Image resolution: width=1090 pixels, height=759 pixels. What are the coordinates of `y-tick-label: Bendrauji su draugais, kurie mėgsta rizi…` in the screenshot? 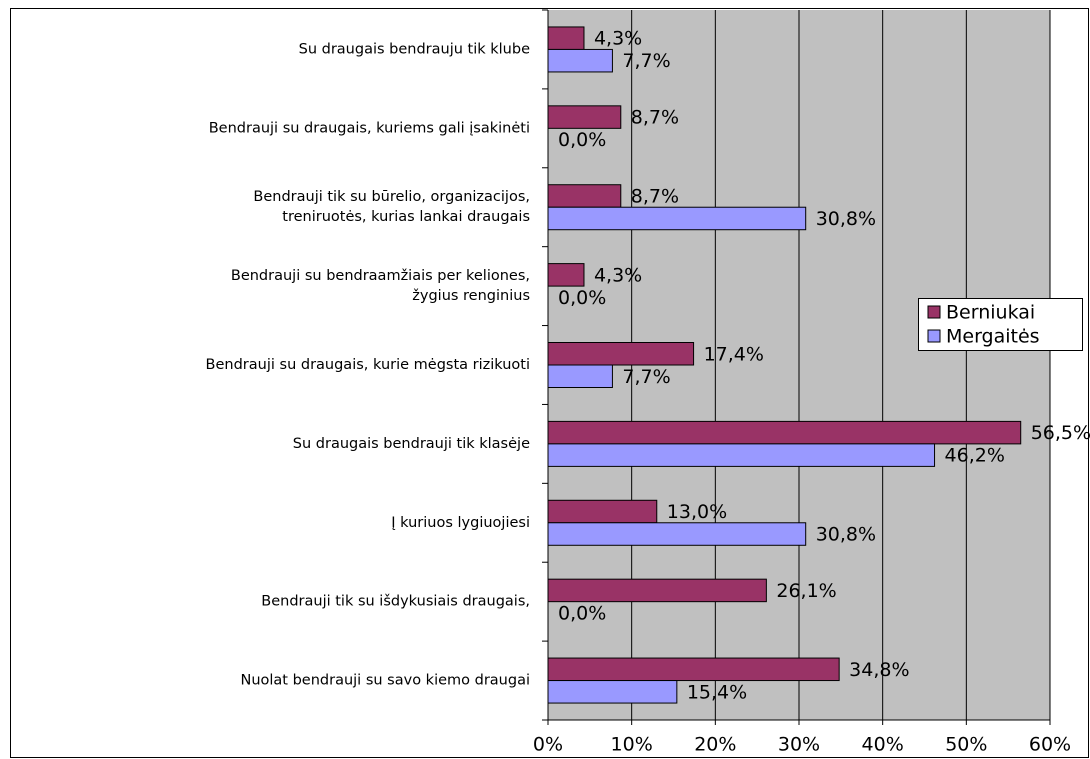 It's located at (368, 365).